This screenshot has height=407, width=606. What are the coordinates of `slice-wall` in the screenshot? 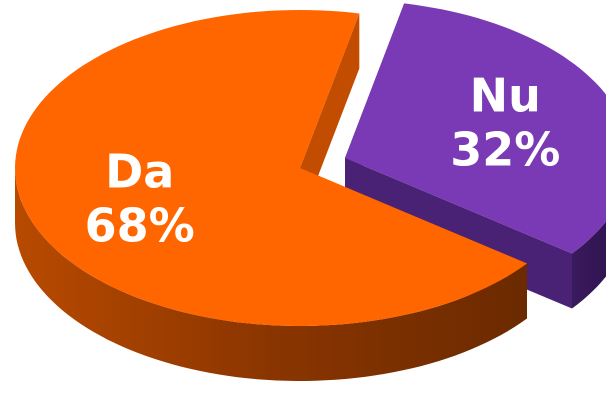 It's located at (330, 118).